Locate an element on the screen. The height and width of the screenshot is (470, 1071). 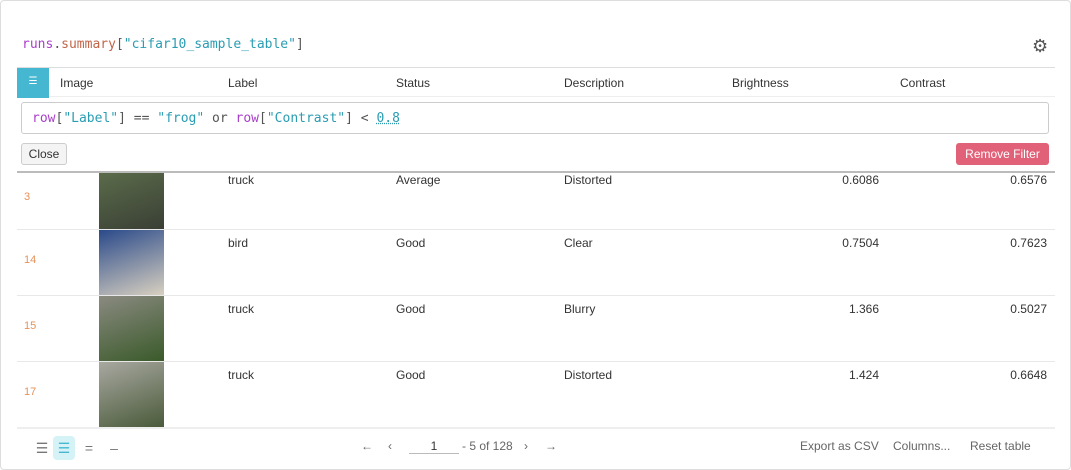
cell-brightness: 0.6086 is located at coordinates (860, 180).